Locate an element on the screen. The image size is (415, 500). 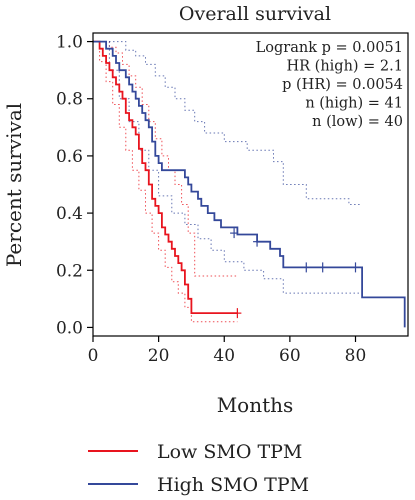
y-tick-label-0: 0.0 is located at coordinates (69, 328).